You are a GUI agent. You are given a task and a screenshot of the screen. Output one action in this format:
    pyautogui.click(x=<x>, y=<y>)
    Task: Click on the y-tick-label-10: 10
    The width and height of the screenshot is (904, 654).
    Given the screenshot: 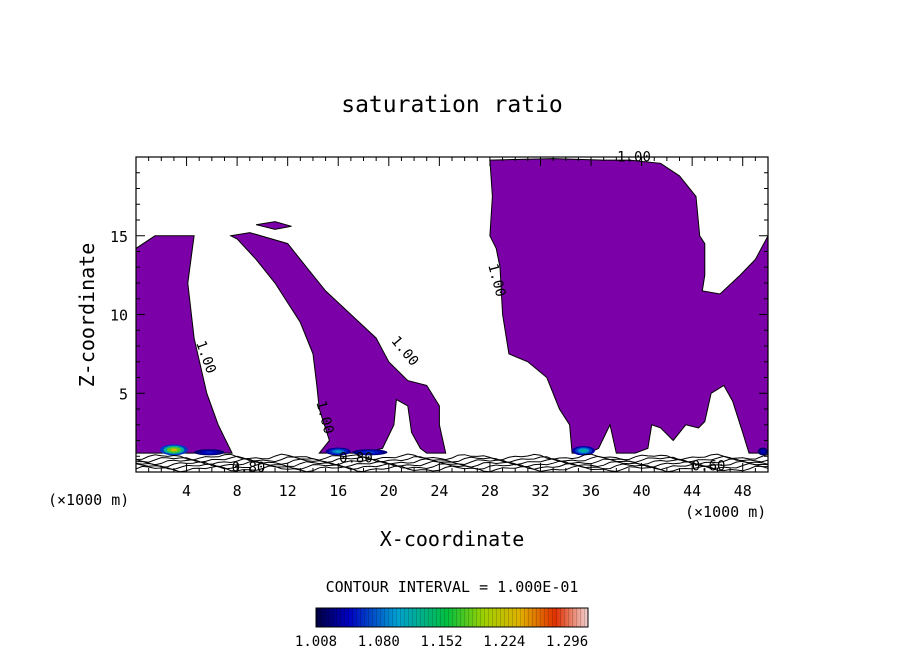 What is the action you would take?
    pyautogui.click(x=119, y=316)
    